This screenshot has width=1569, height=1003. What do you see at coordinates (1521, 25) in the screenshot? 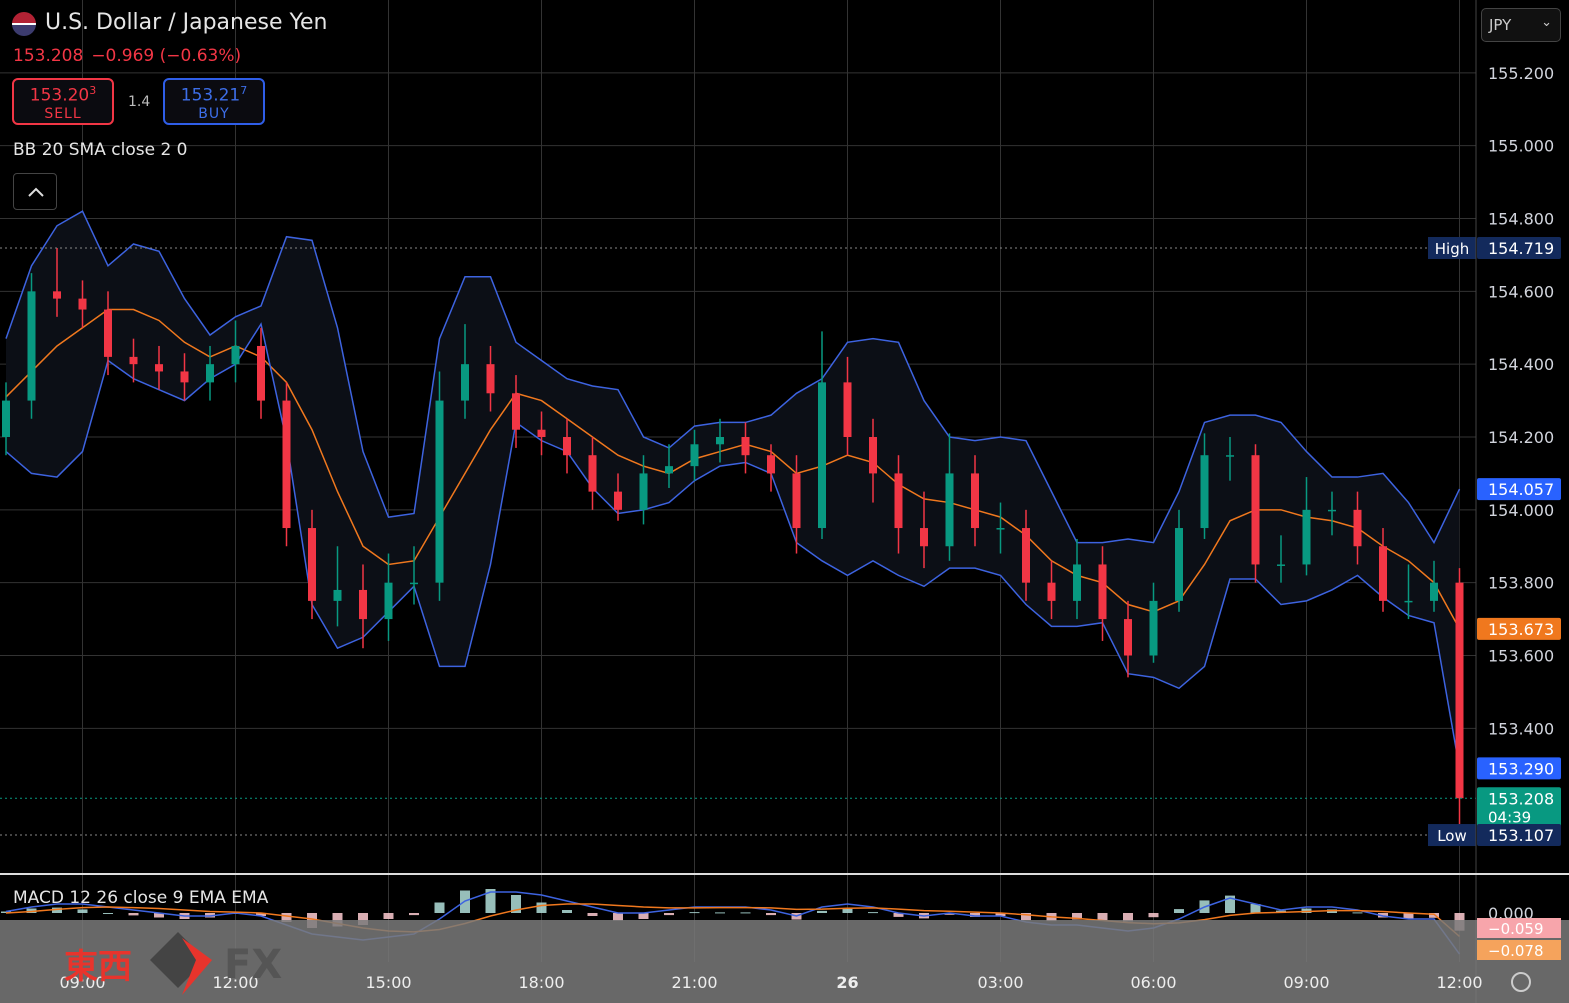
I see `currency-select: JPY ⌄` at bounding box center [1521, 25].